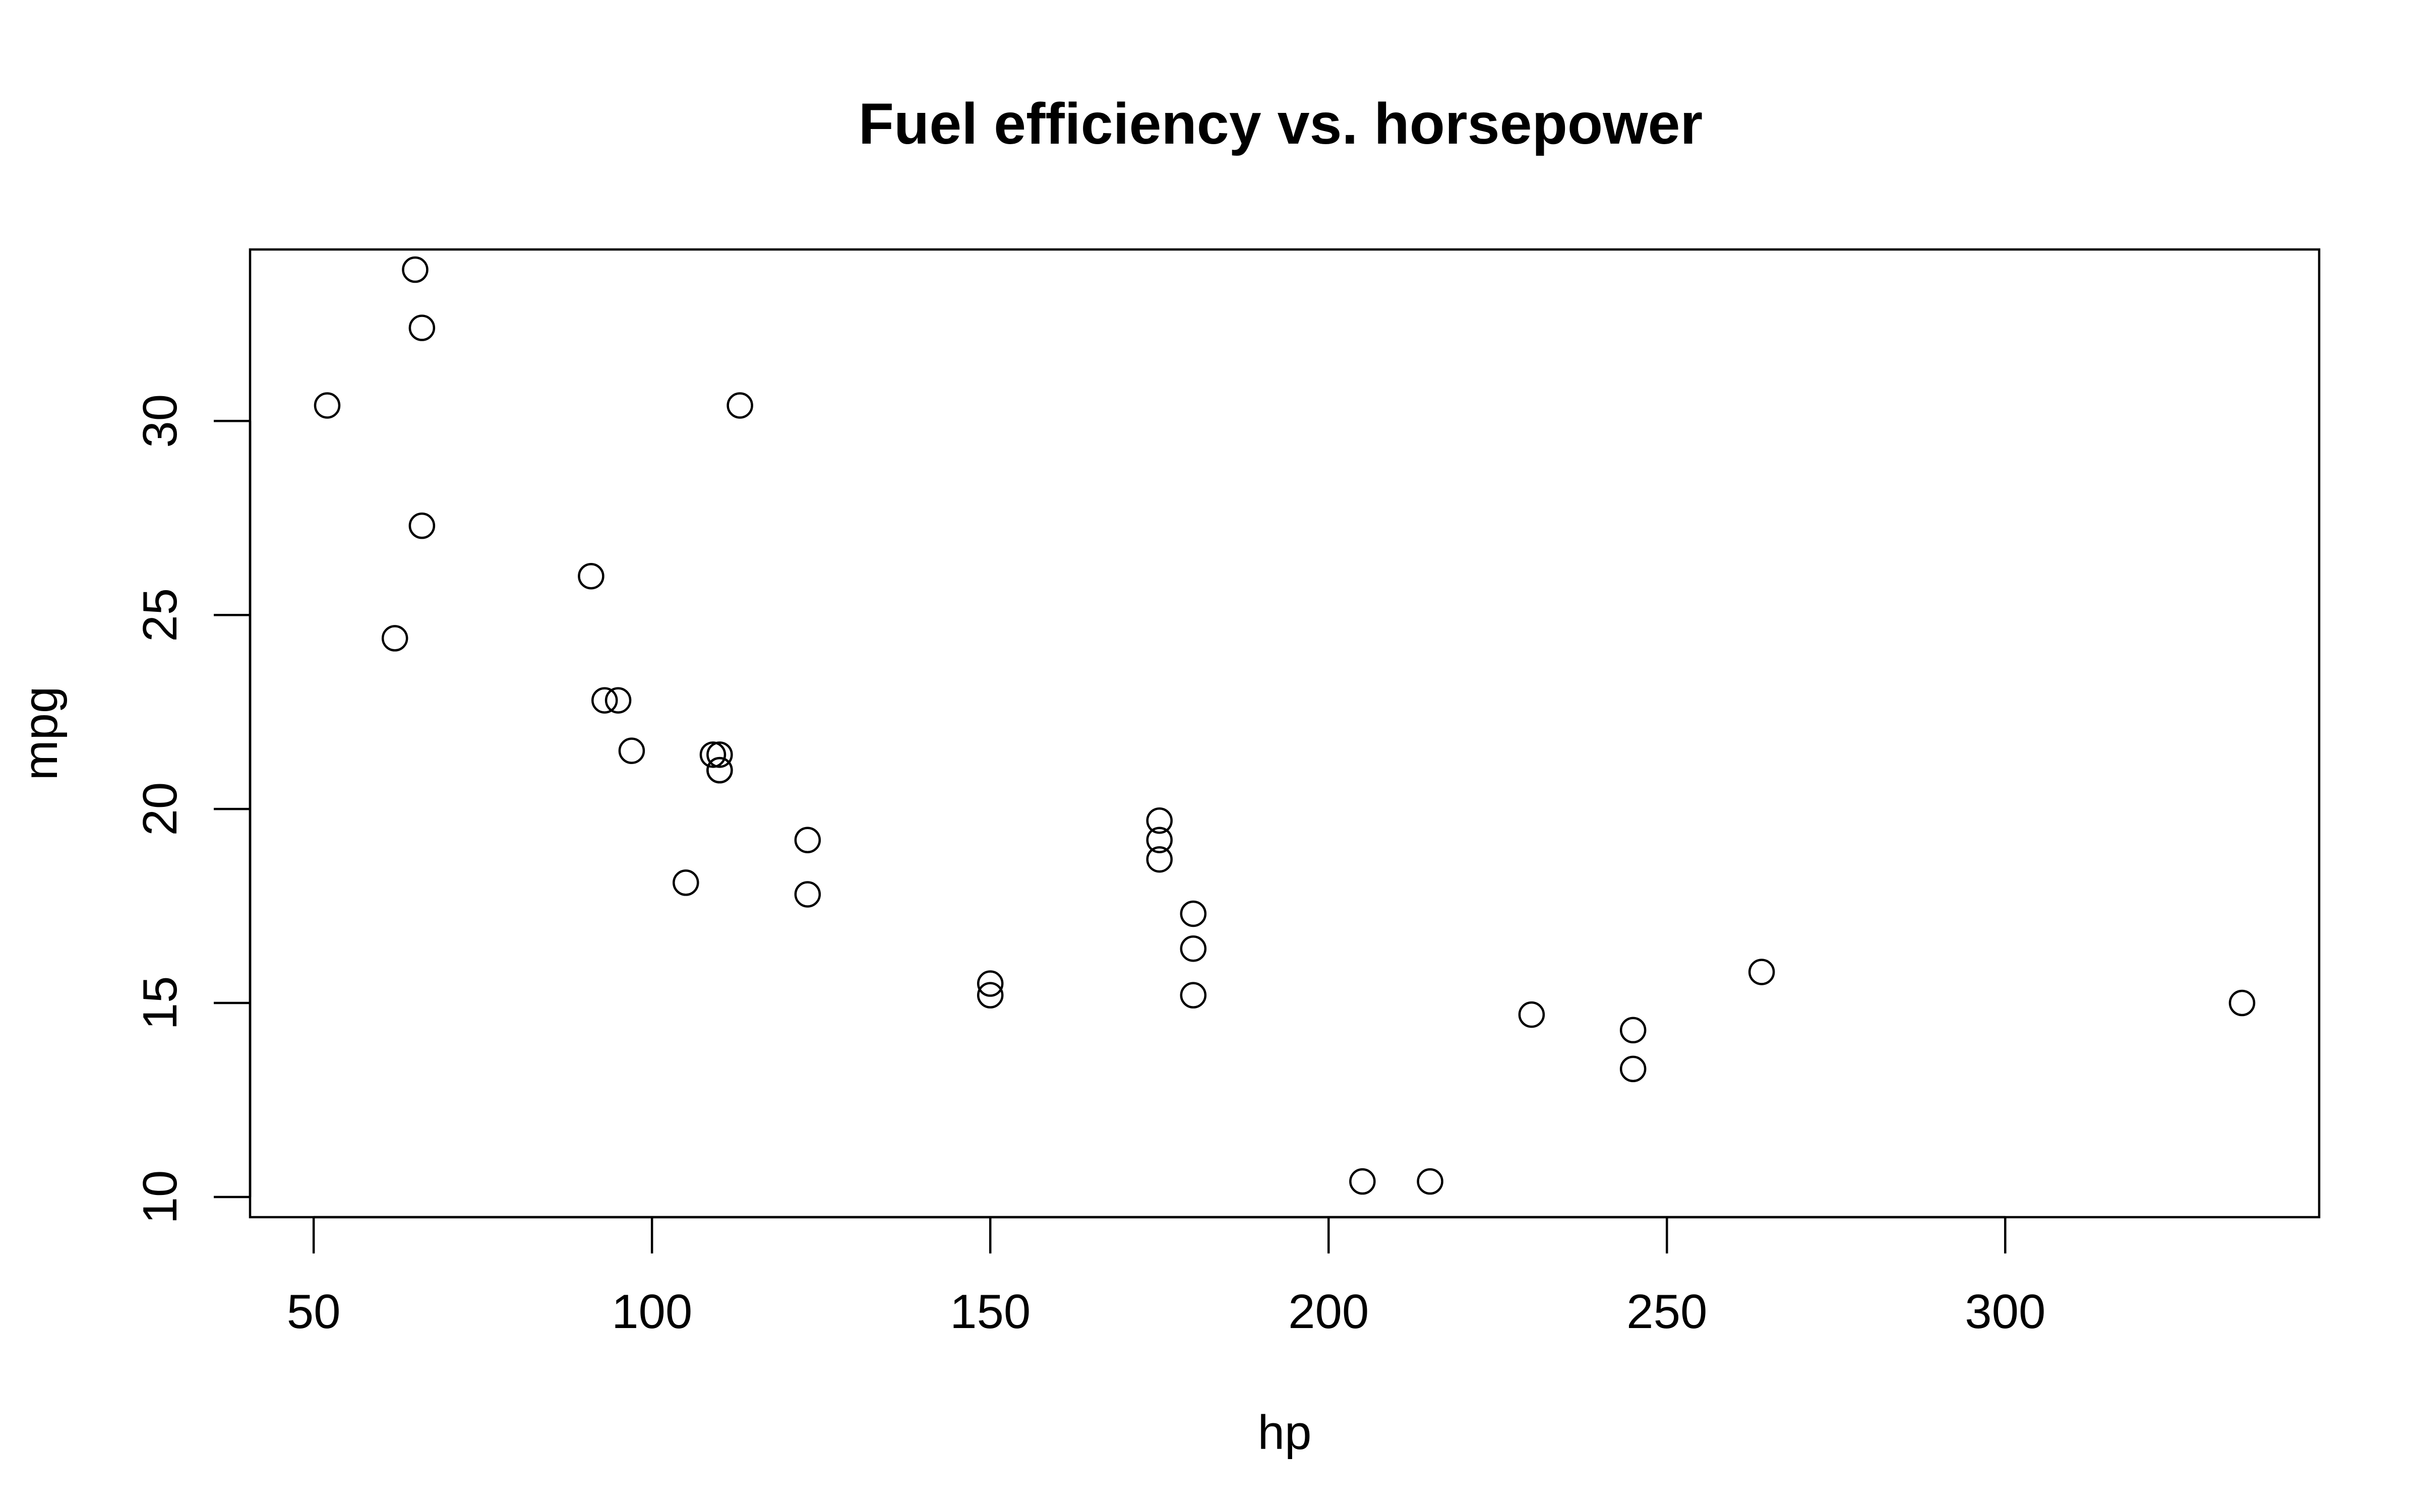  What do you see at coordinates (160, 809) in the screenshot?
I see `y-tick-label: 20` at bounding box center [160, 809].